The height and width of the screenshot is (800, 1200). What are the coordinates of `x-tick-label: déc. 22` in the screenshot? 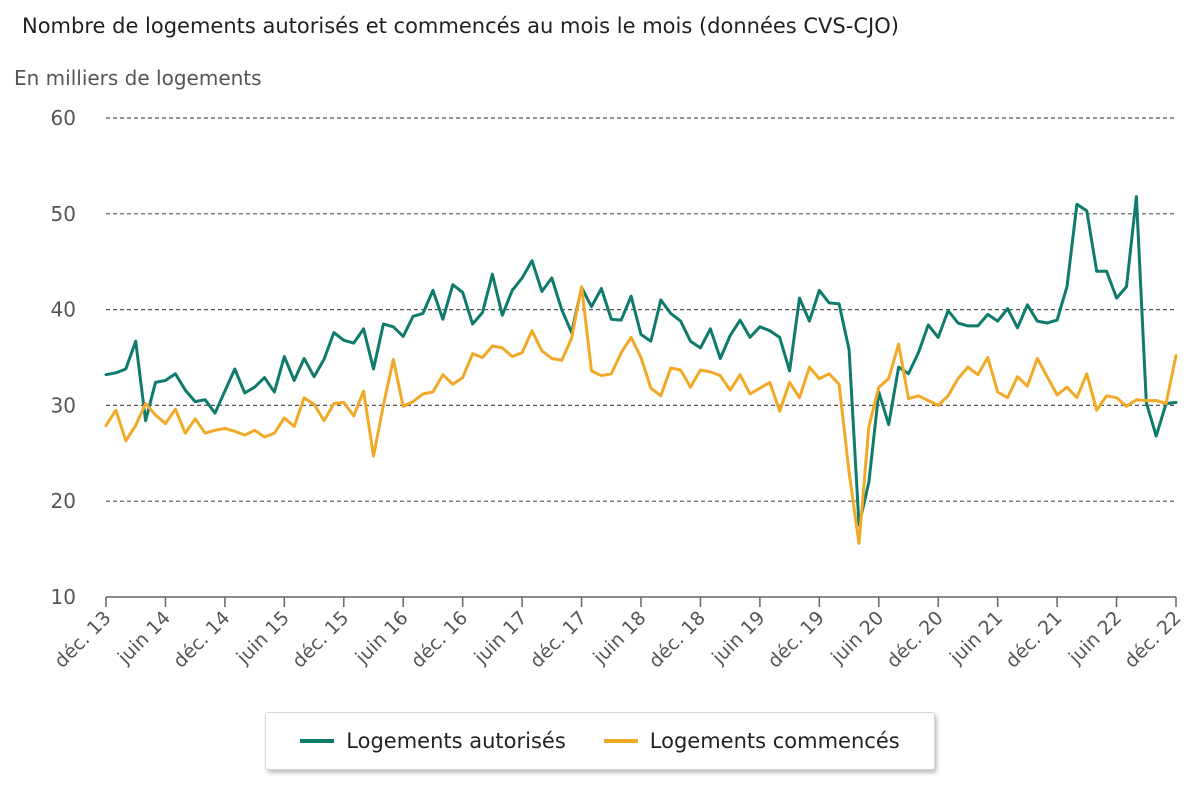 It's located at (1152, 639).